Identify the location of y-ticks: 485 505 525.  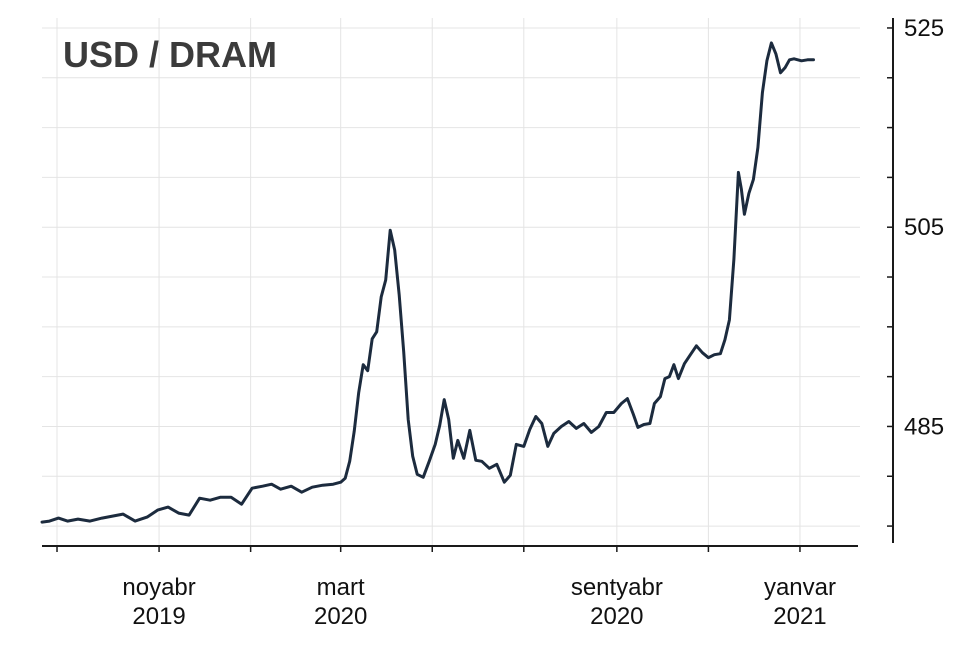
(915, 271).